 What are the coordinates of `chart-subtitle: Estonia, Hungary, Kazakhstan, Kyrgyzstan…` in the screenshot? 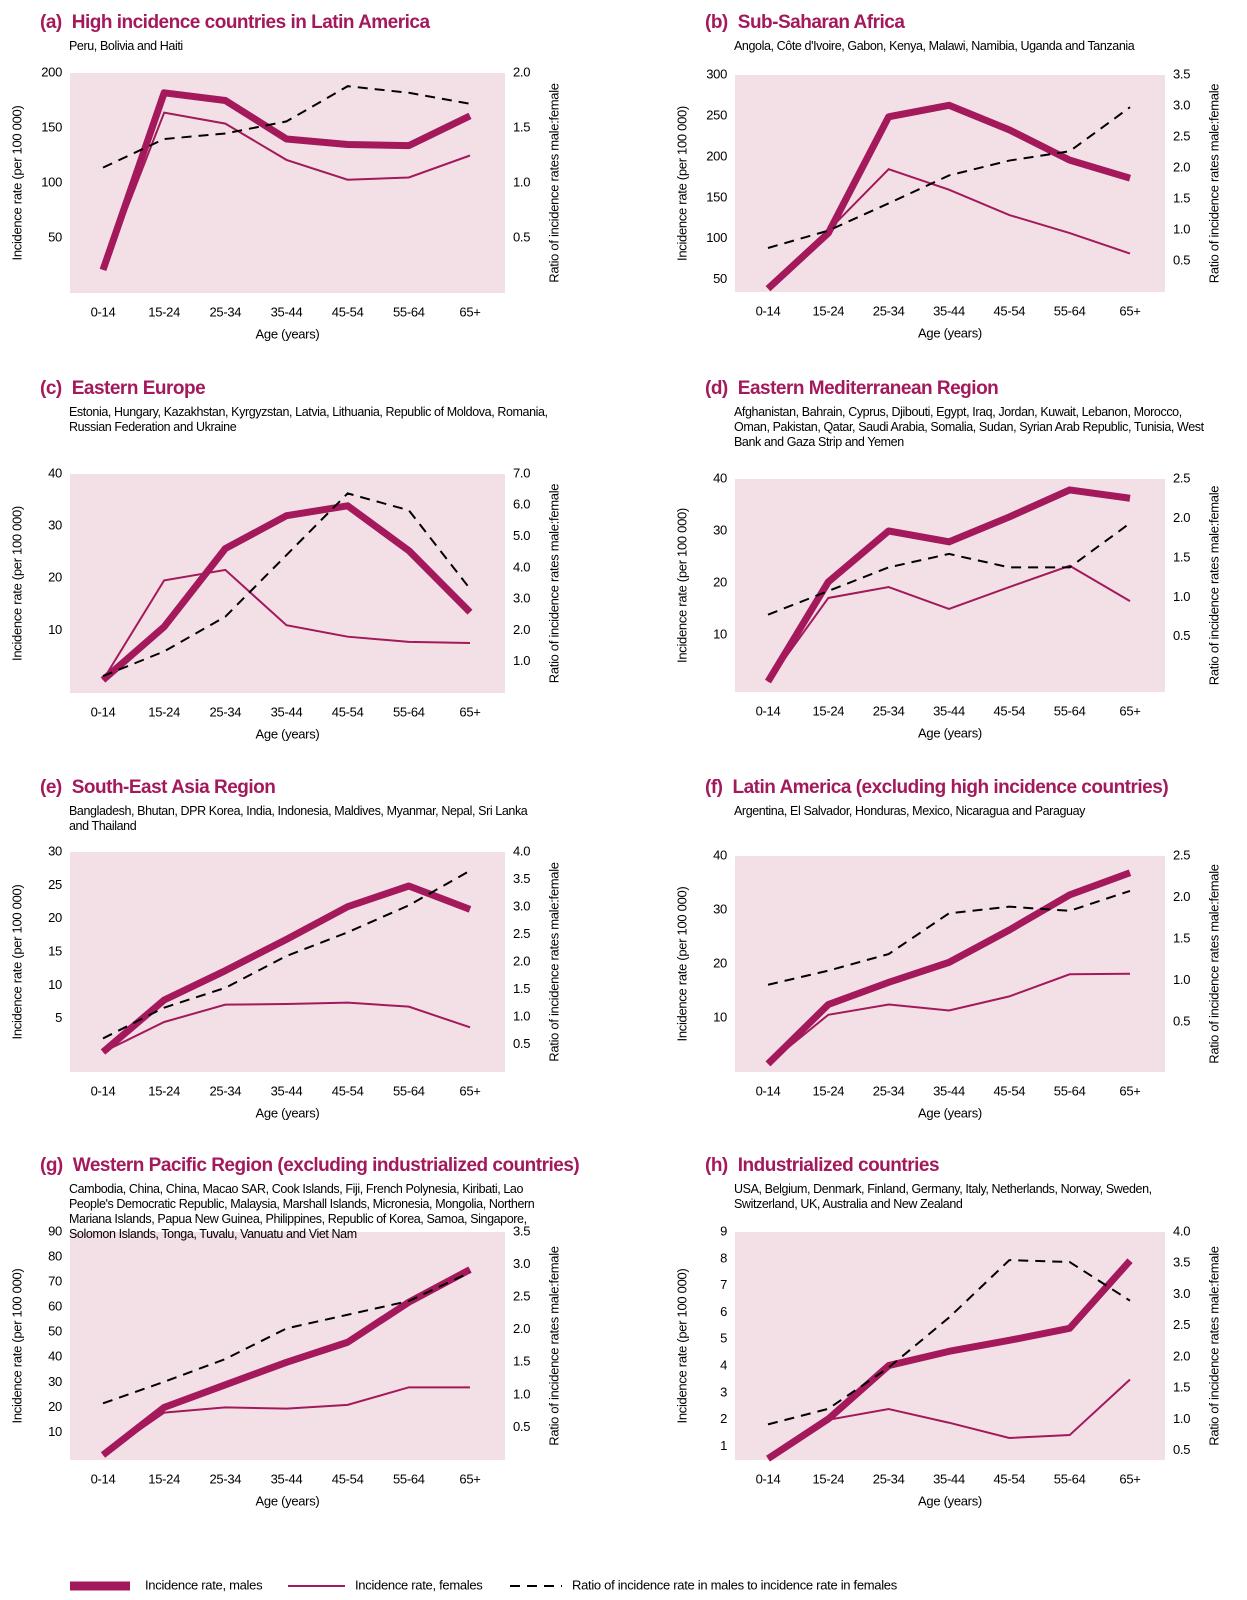 It's located at (308, 419).